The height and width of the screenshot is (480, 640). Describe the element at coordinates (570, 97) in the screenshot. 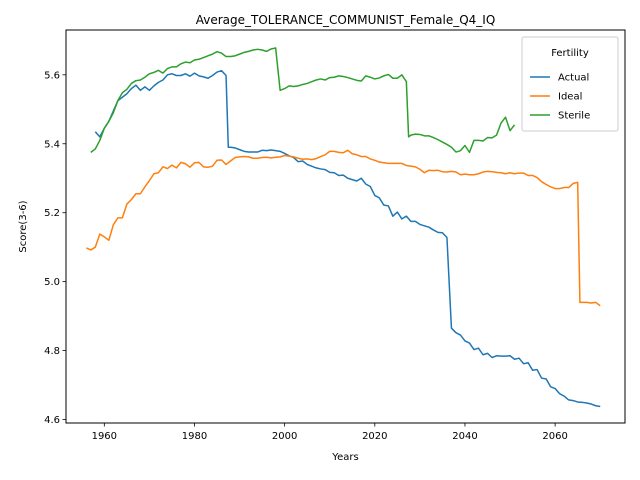

I see `legend-label-ideal: Ideal` at that location.